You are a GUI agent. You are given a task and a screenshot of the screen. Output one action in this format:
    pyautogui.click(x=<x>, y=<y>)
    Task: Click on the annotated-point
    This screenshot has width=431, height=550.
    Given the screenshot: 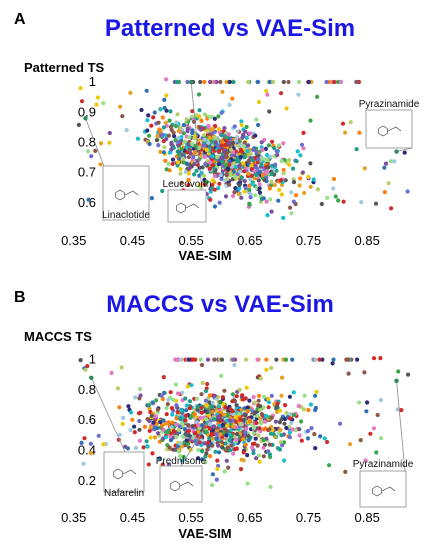 What is the action you would take?
    pyautogui.click(x=220, y=402)
    